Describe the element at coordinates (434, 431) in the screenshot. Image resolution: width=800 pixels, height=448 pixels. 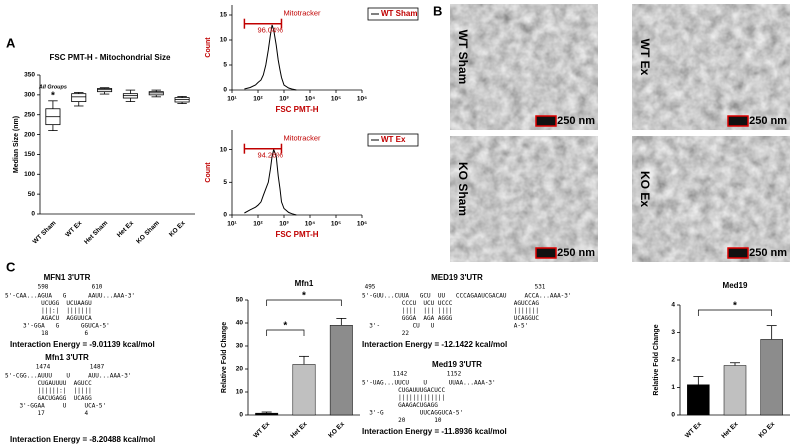
I see `interaction-energy: Interaction Energy = -11.8936 kcal/mol` at that location.